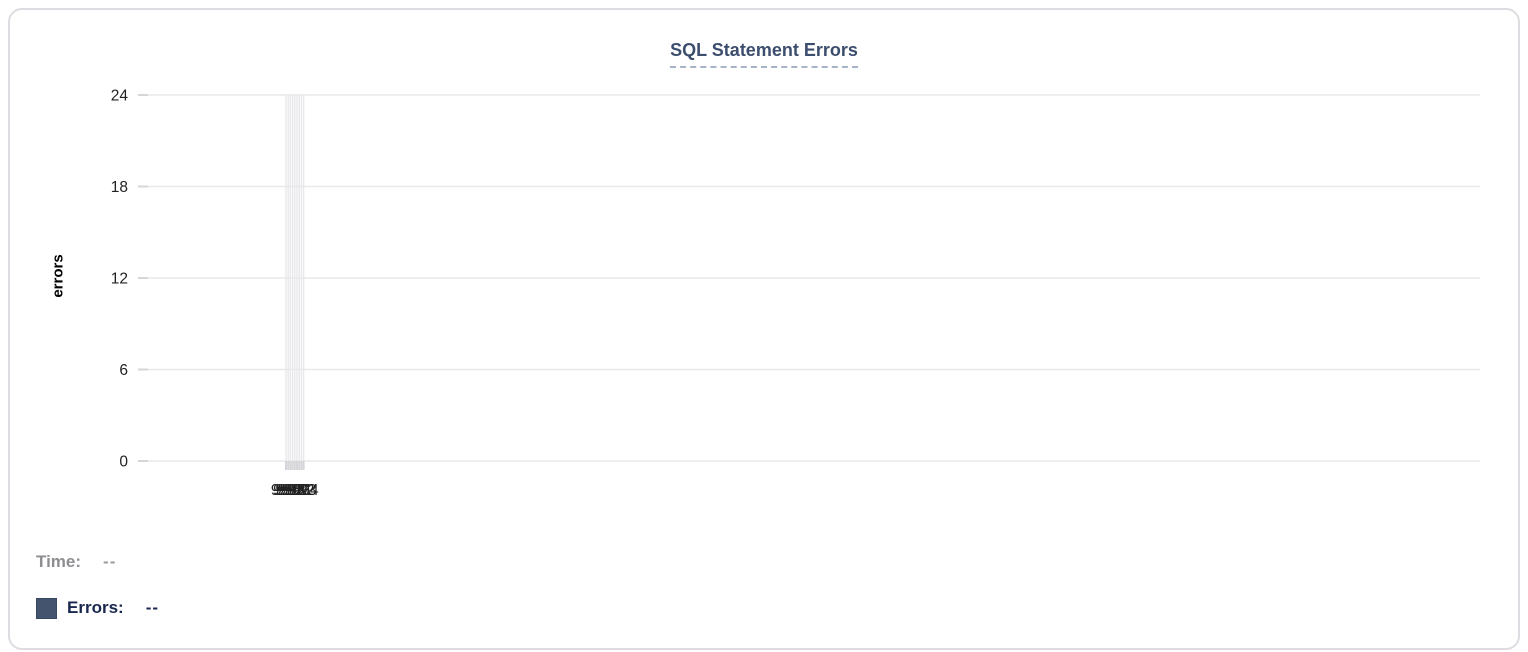 This screenshot has height=652, width=1528. Describe the element at coordinates (152, 607) in the screenshot. I see `tooltip-errors-value: --` at that location.